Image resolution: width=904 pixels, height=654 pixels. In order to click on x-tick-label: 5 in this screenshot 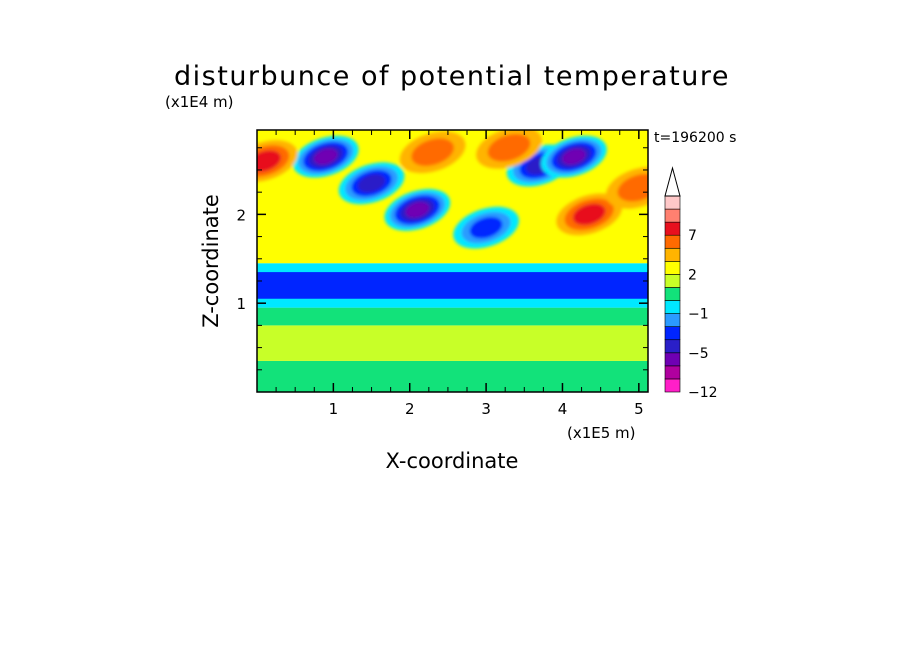, I will do `click(639, 409)`.